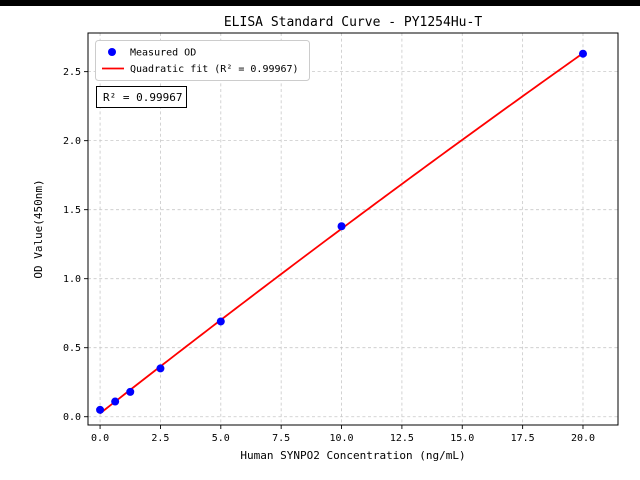 This screenshot has width=640, height=480. What do you see at coordinates (353, 22) in the screenshot?
I see `chart-title: ELISA Standard Curve - PY1254Hu-T` at bounding box center [353, 22].